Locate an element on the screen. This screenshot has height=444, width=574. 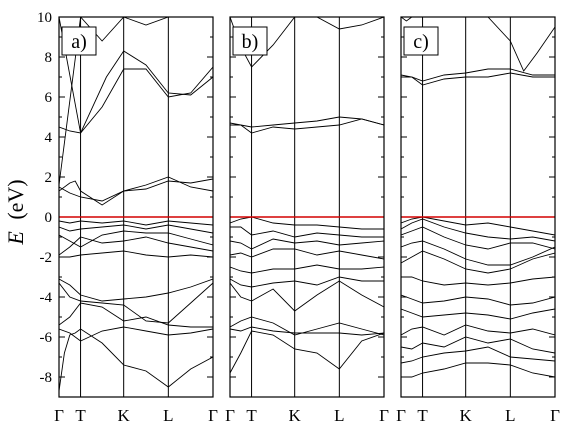
y-tick-label: -2 is located at coordinates (46, 258).